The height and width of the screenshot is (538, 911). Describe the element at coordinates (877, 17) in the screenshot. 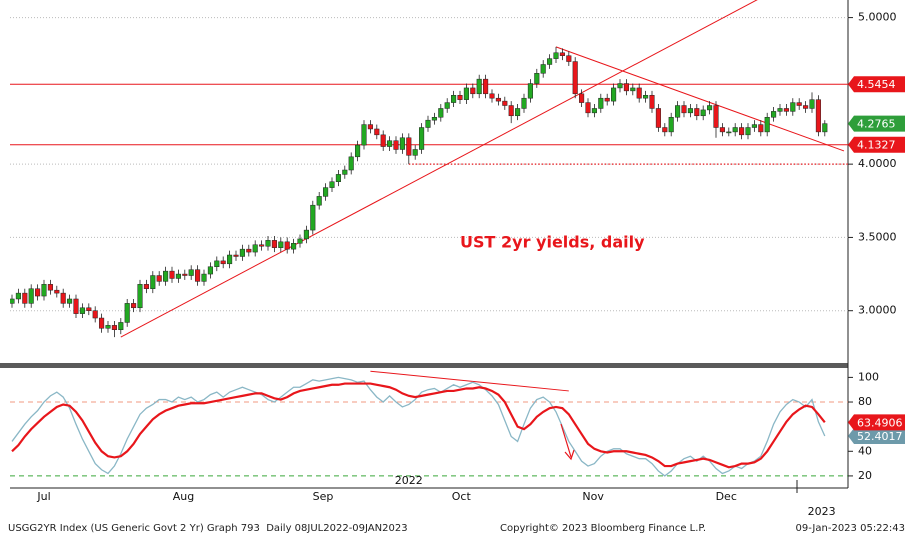

I see `y-tick-label: 5.0000` at that location.